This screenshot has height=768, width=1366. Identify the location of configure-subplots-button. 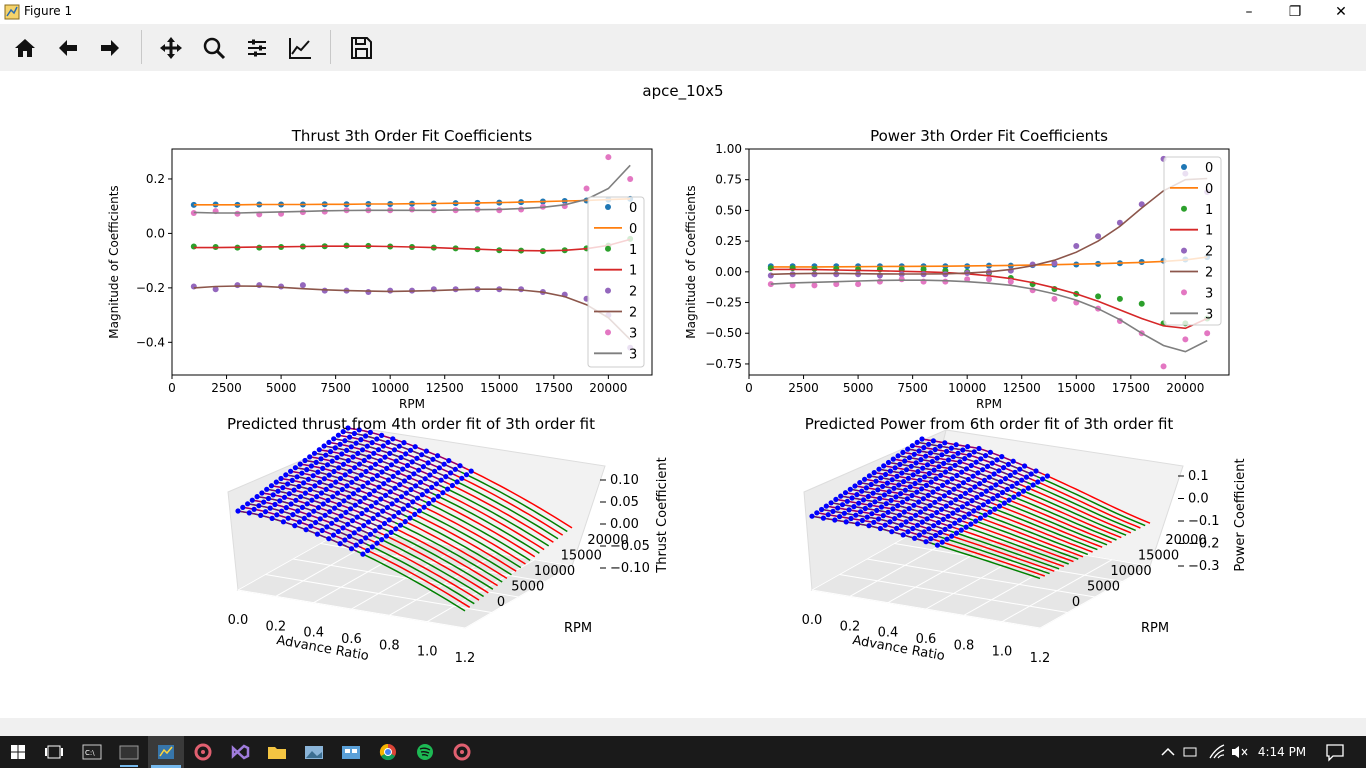
(257, 48).